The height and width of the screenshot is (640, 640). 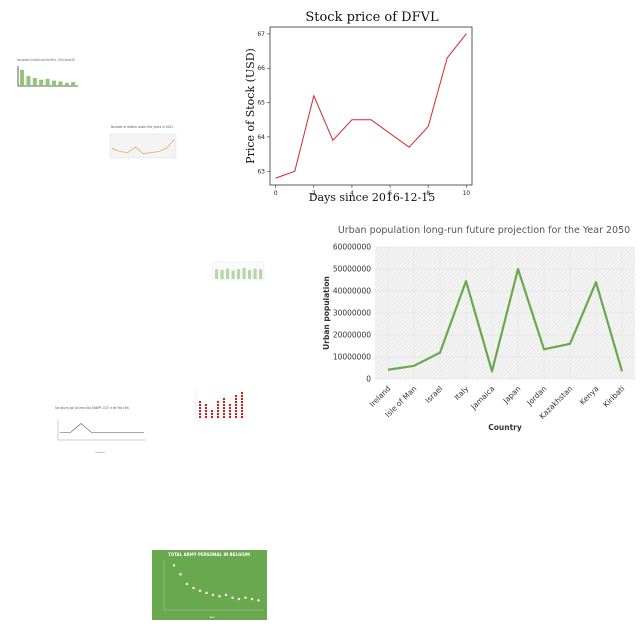 What do you see at coordinates (482, 398) in the screenshot?
I see `x-tick-label: Jamaica` at bounding box center [482, 398].